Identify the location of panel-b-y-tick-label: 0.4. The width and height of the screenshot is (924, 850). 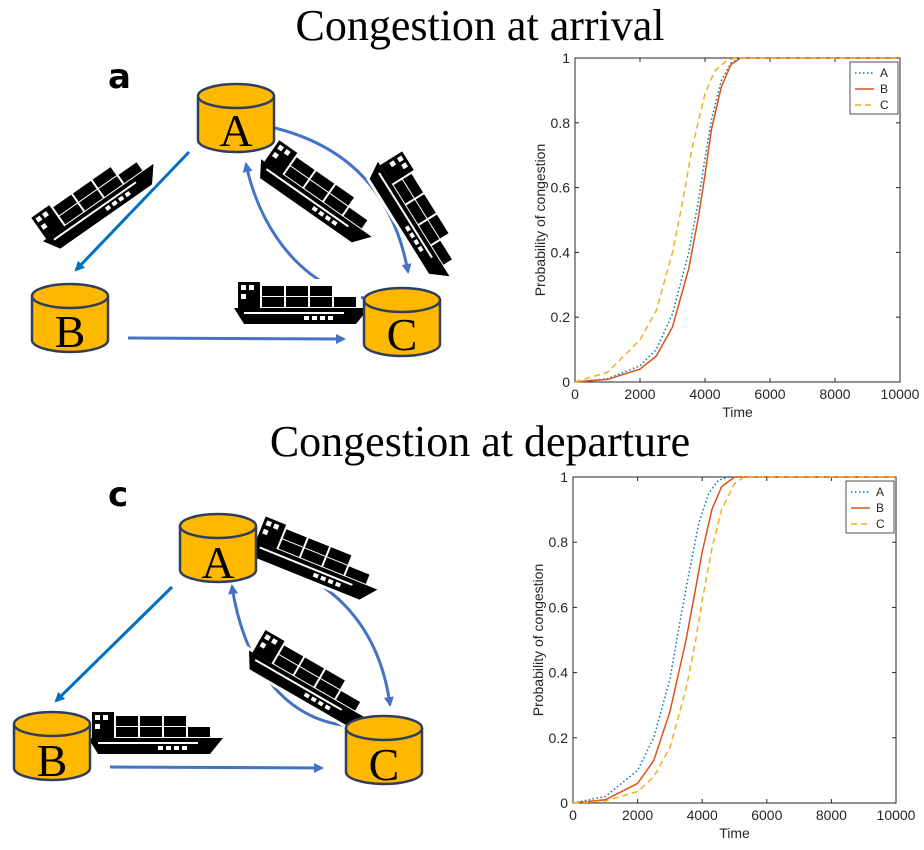
(561, 252).